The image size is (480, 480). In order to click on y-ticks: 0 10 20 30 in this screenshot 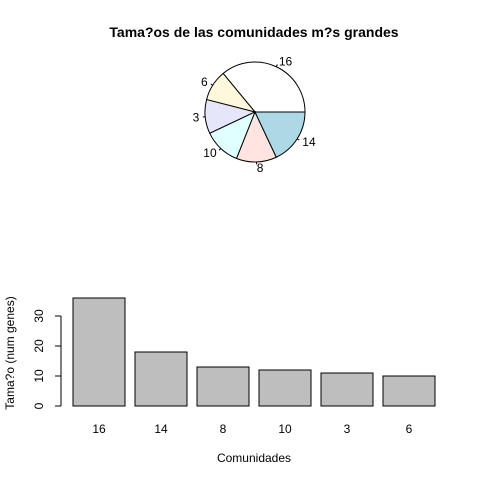, I will do `click(46, 359)`.